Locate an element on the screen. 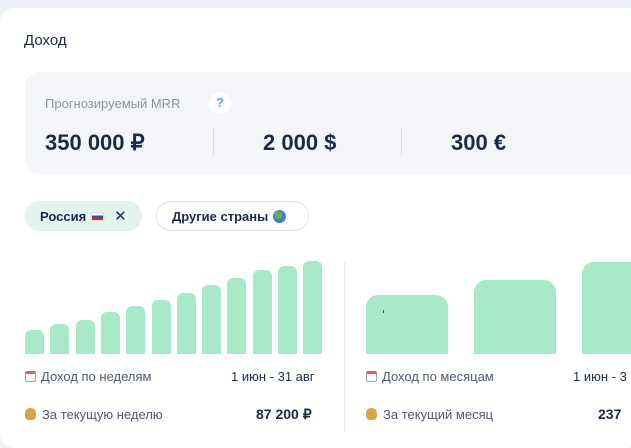 The height and width of the screenshot is (448, 631). country-chip-russia: Россия ✕ is located at coordinates (83, 216).